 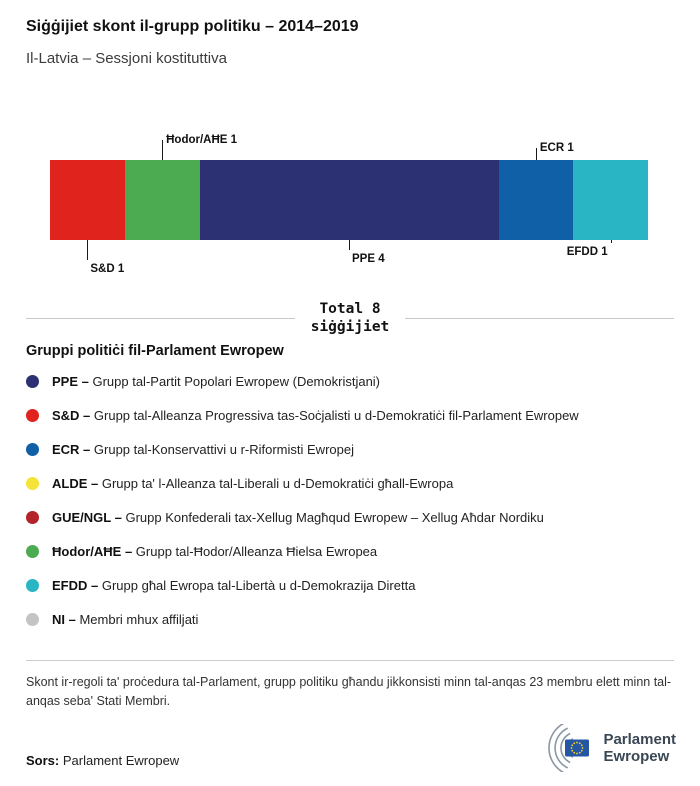 What do you see at coordinates (155, 351) in the screenshot?
I see `legend-title: Gruppi politiċi fil-Parlament Ewropew` at bounding box center [155, 351].